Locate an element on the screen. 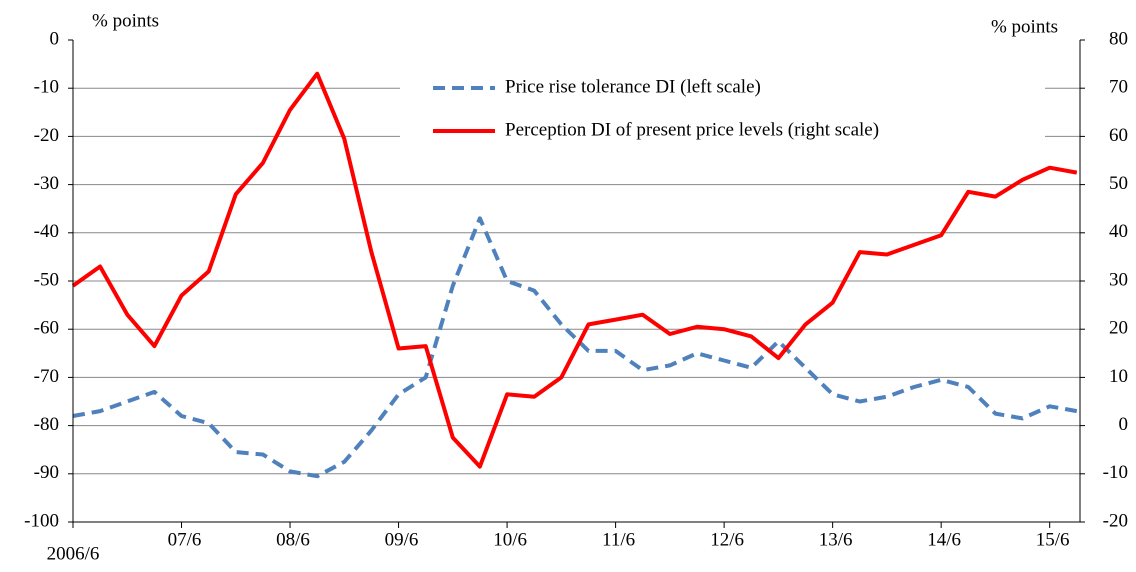  x-tick-label: 15/6 is located at coordinates (1053, 539).